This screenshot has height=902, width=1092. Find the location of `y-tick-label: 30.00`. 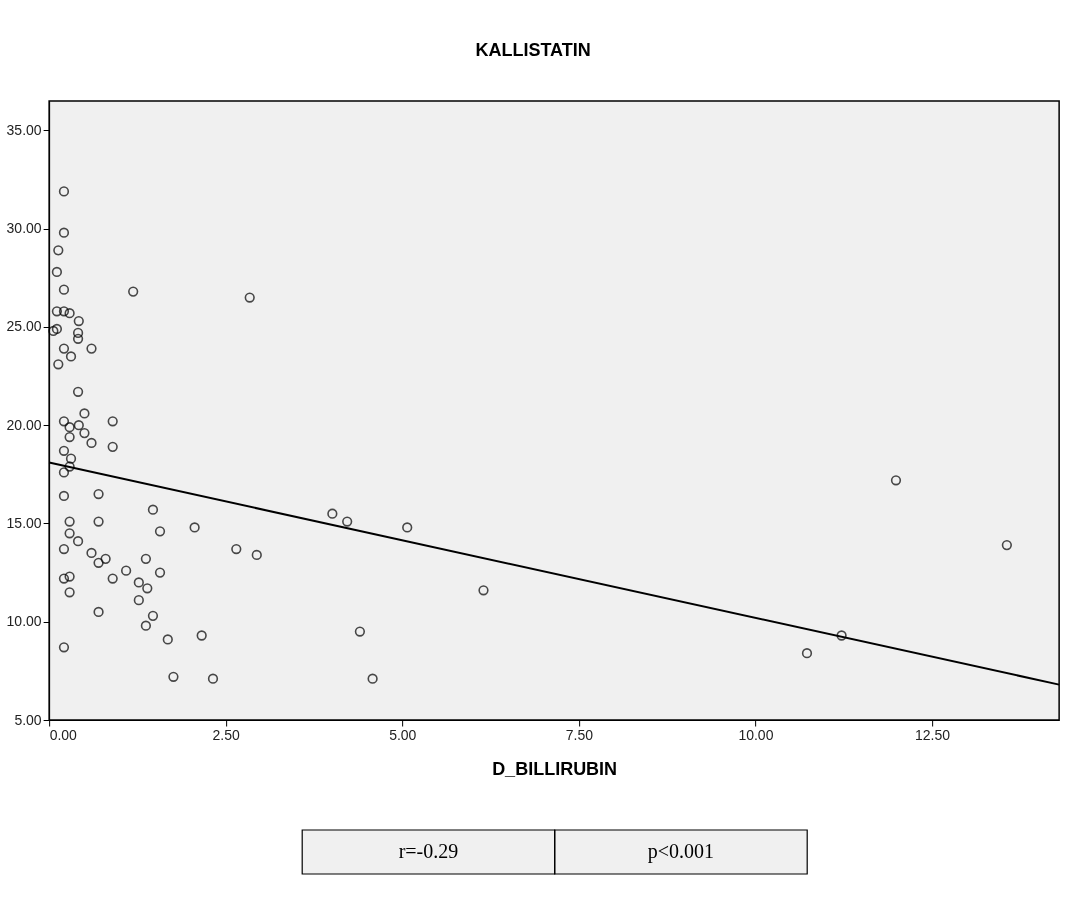

y-tick-label: 30.00 is located at coordinates (24, 228).